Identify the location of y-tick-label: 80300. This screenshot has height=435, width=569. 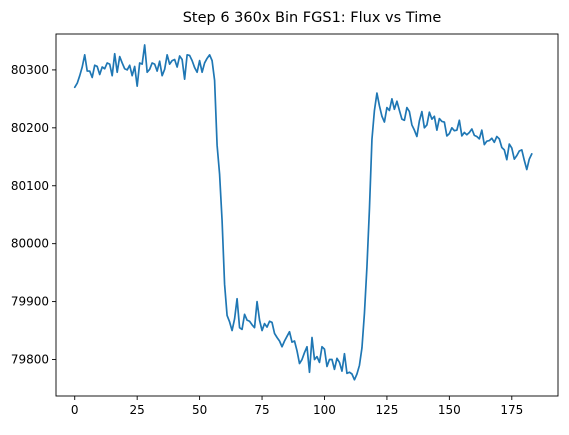
(30, 70).